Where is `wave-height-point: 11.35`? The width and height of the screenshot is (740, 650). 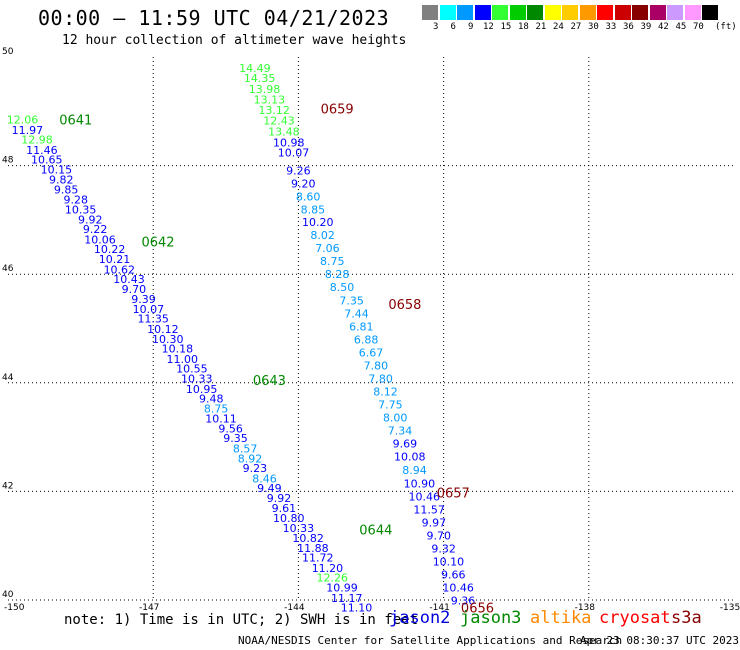
wave-height-point: 11.35 is located at coordinates (153, 319).